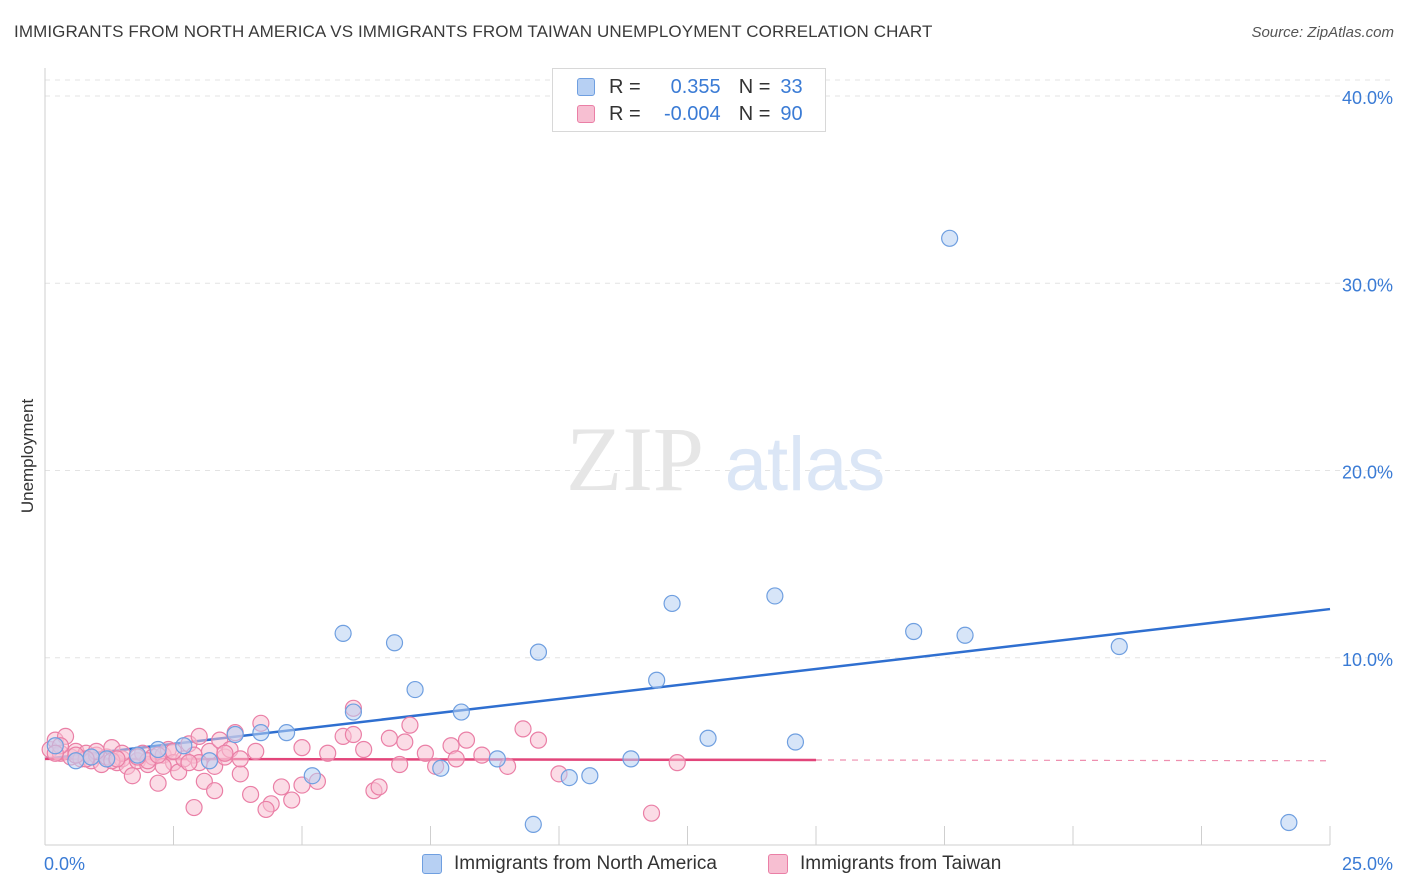  Describe the element at coordinates (791, 113) in the screenshot. I see `legend-n-value: 90` at that location.